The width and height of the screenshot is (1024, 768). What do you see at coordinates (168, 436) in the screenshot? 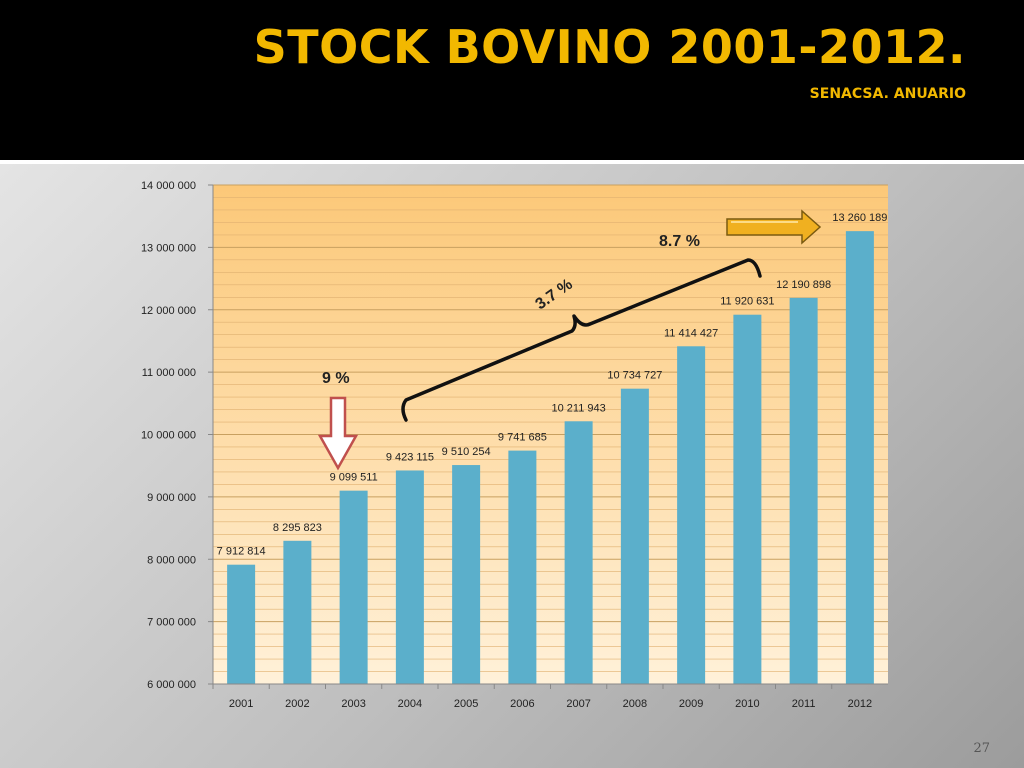
I see `y-tick-label: 10 000 000` at bounding box center [168, 436].